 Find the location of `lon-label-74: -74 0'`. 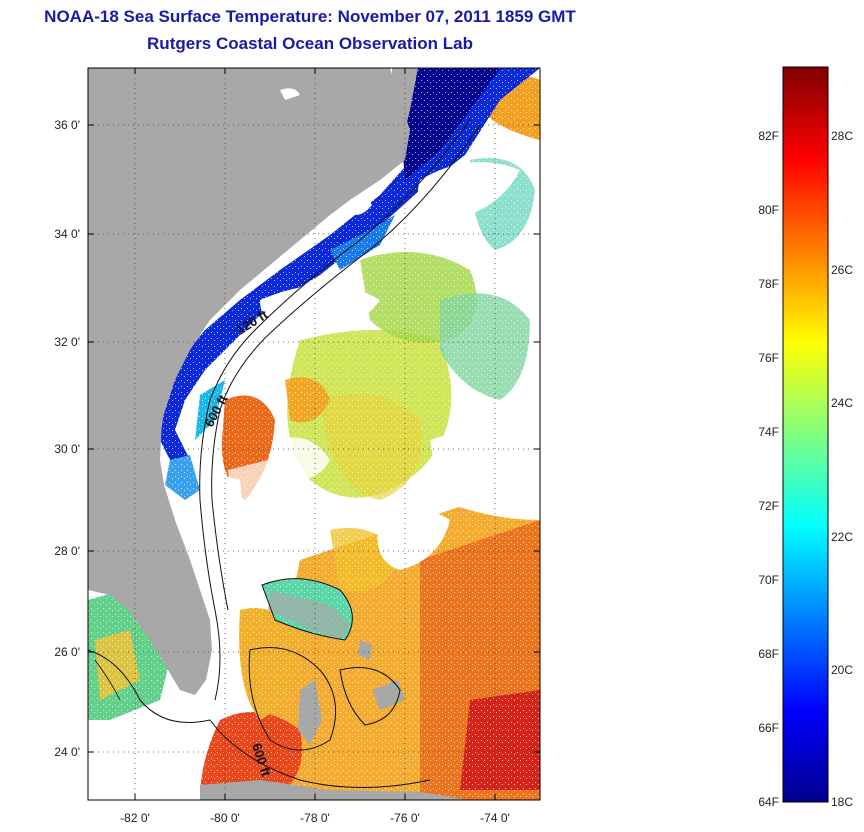

lon-label-74: -74 0' is located at coordinates (495, 818).